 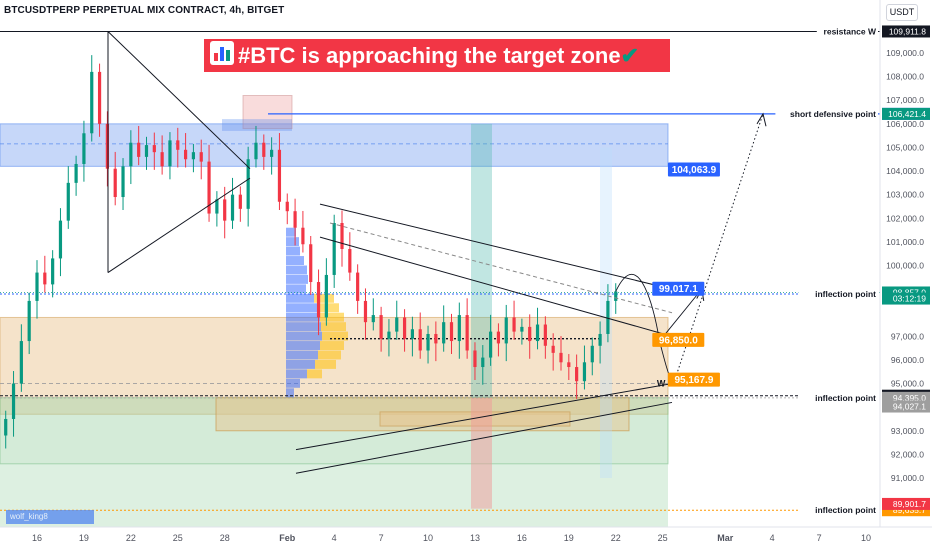 I want to click on price-tick-label: 97,000.0, so click(x=907, y=336).